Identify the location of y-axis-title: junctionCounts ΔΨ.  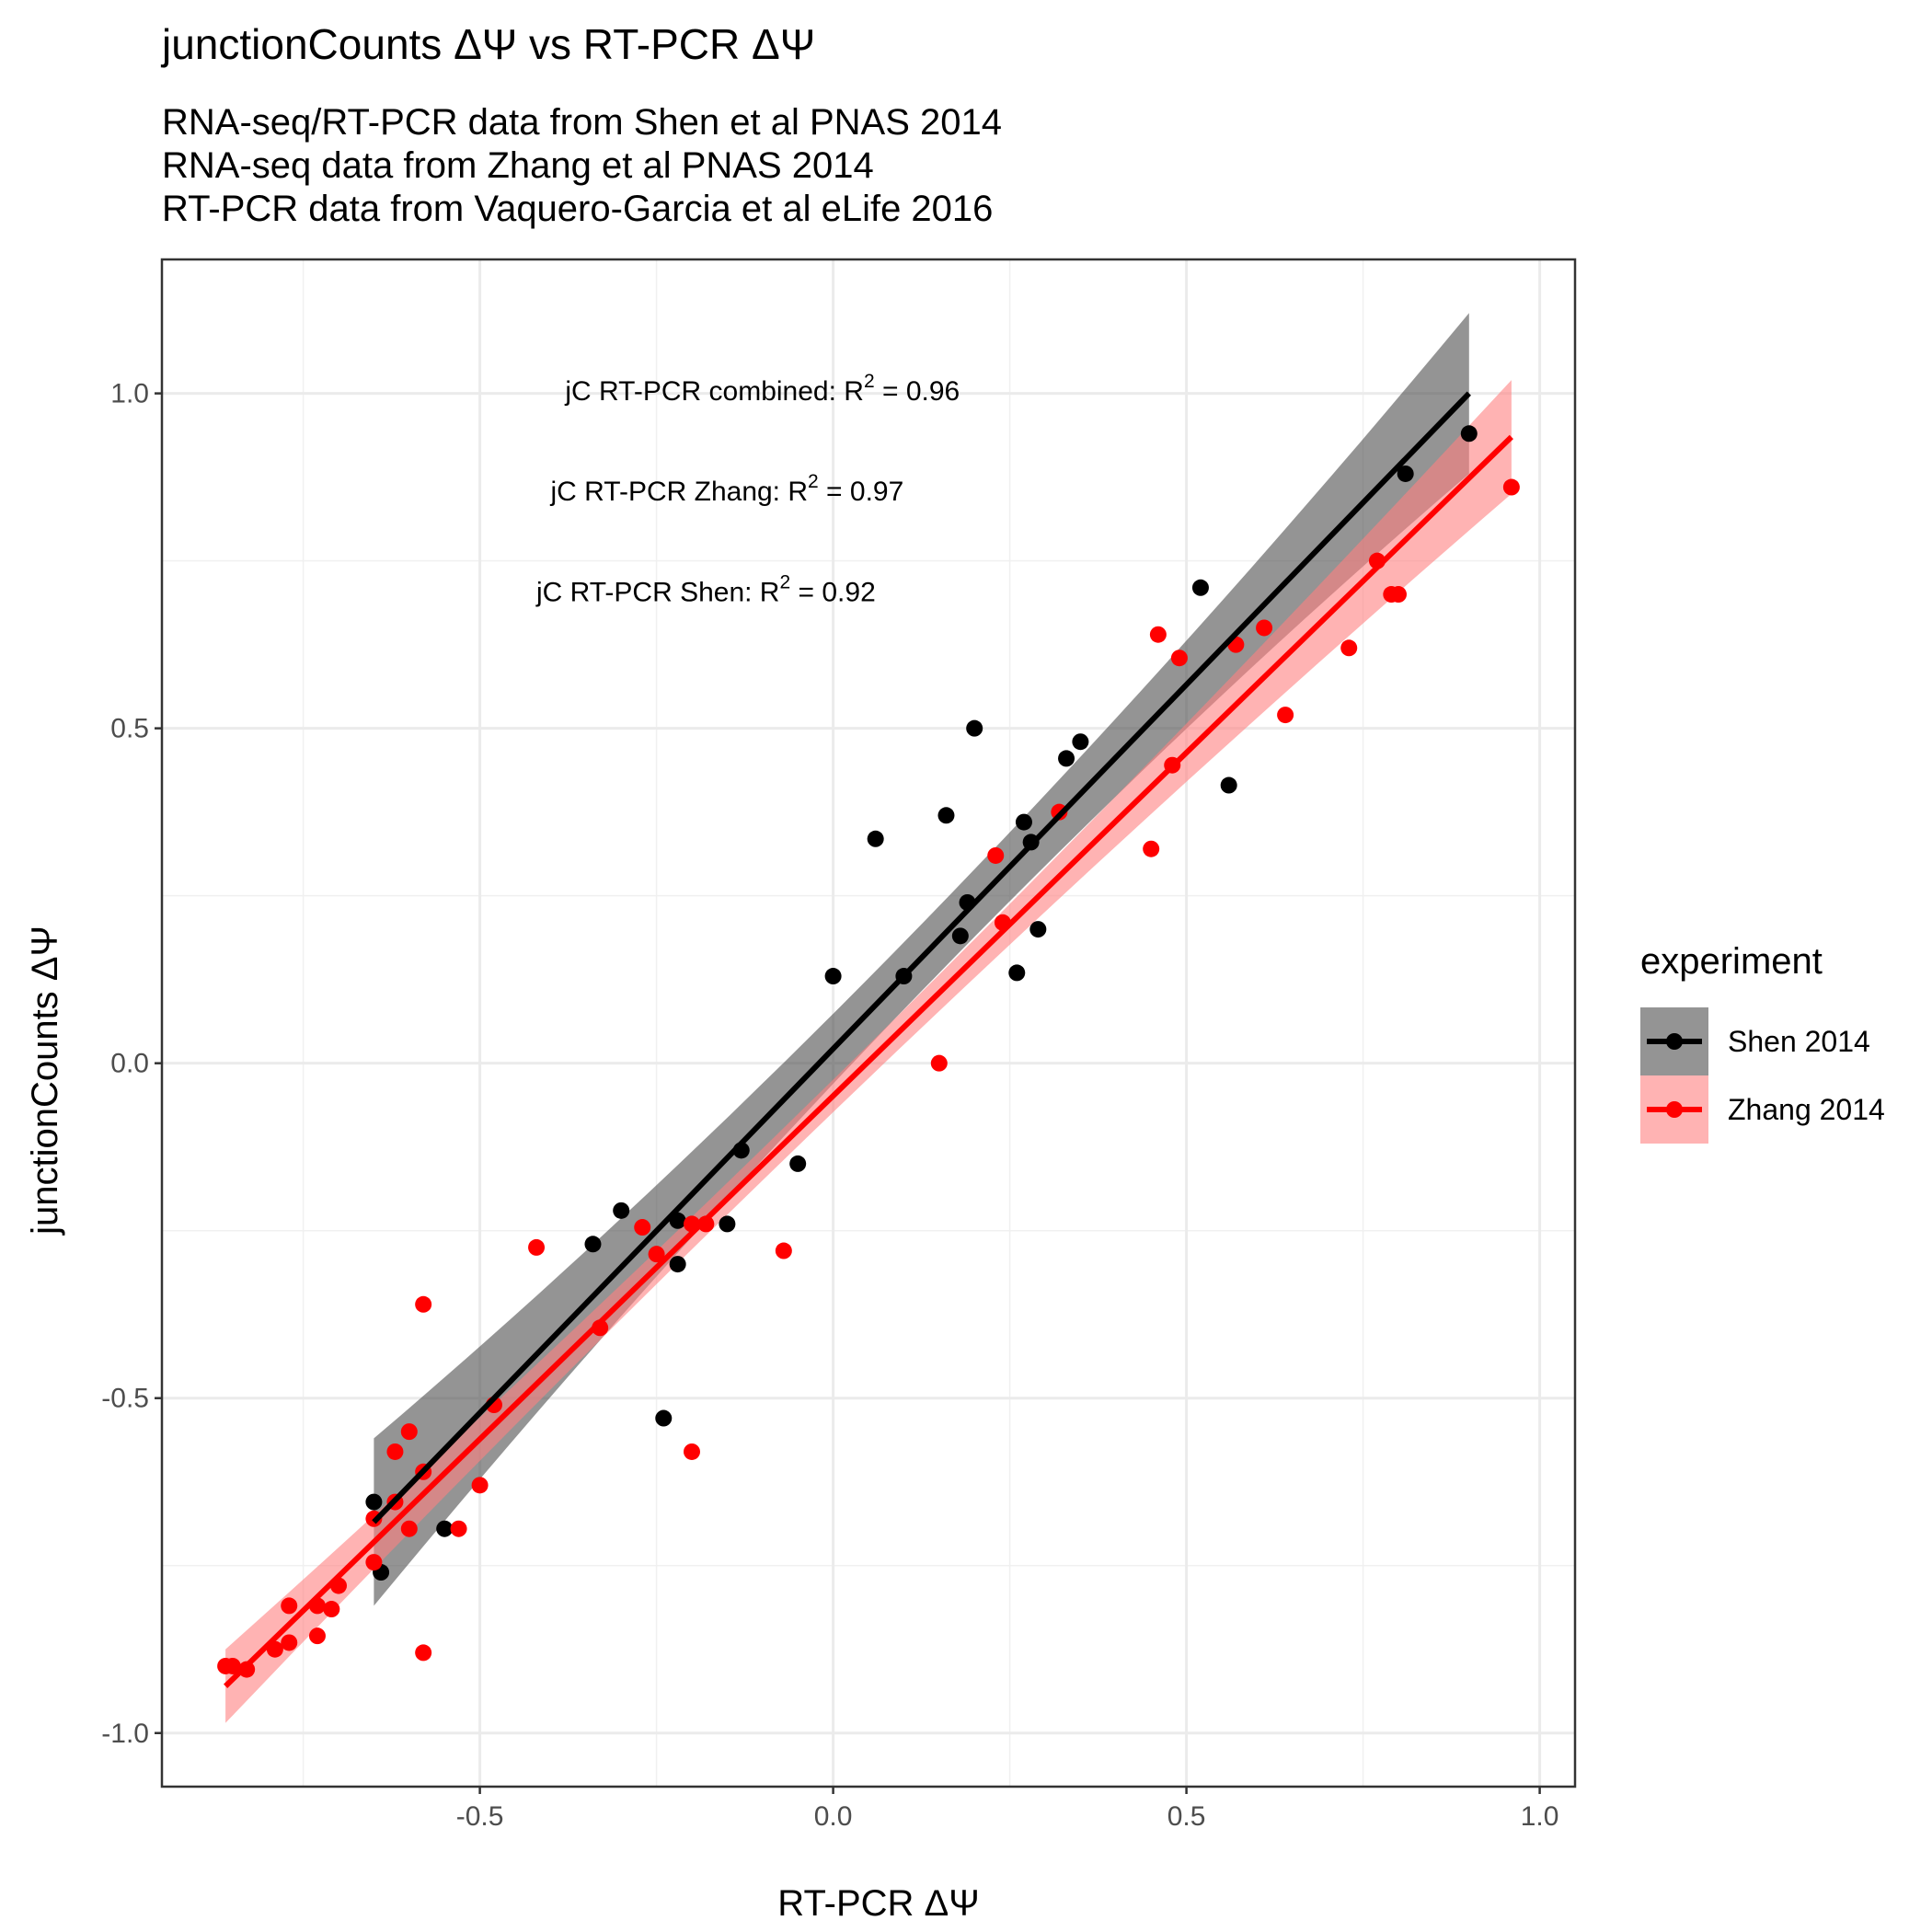
(45, 1081).